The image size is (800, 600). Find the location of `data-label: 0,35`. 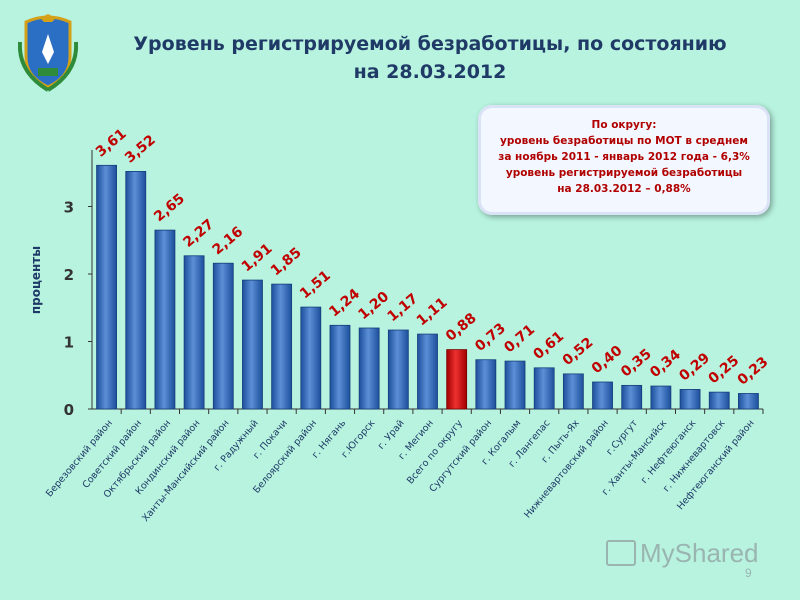

data-label: 0,35 is located at coordinates (636, 363).